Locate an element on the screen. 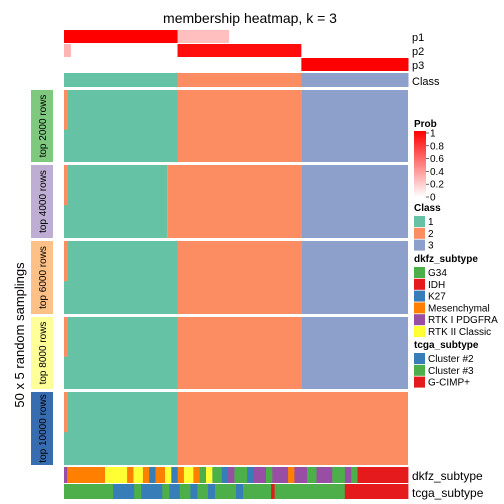 The height and width of the screenshot is (504, 504). legend-title-prob: Prob is located at coordinates (425, 124).